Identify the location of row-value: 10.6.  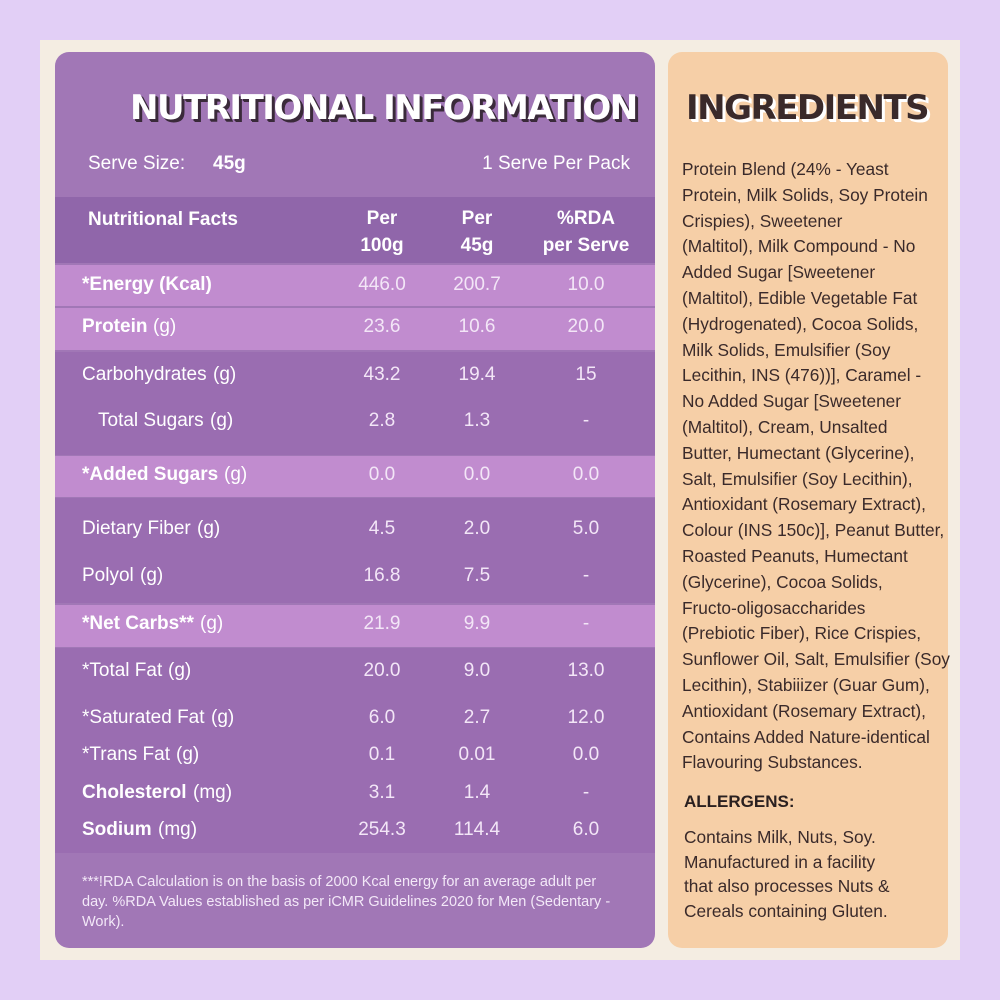
(477, 326).